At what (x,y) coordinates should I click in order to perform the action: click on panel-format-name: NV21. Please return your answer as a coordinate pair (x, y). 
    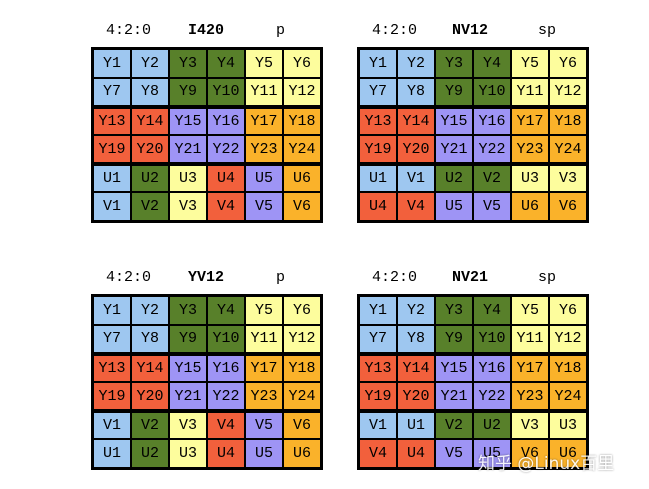
    Looking at the image, I should click on (470, 277).